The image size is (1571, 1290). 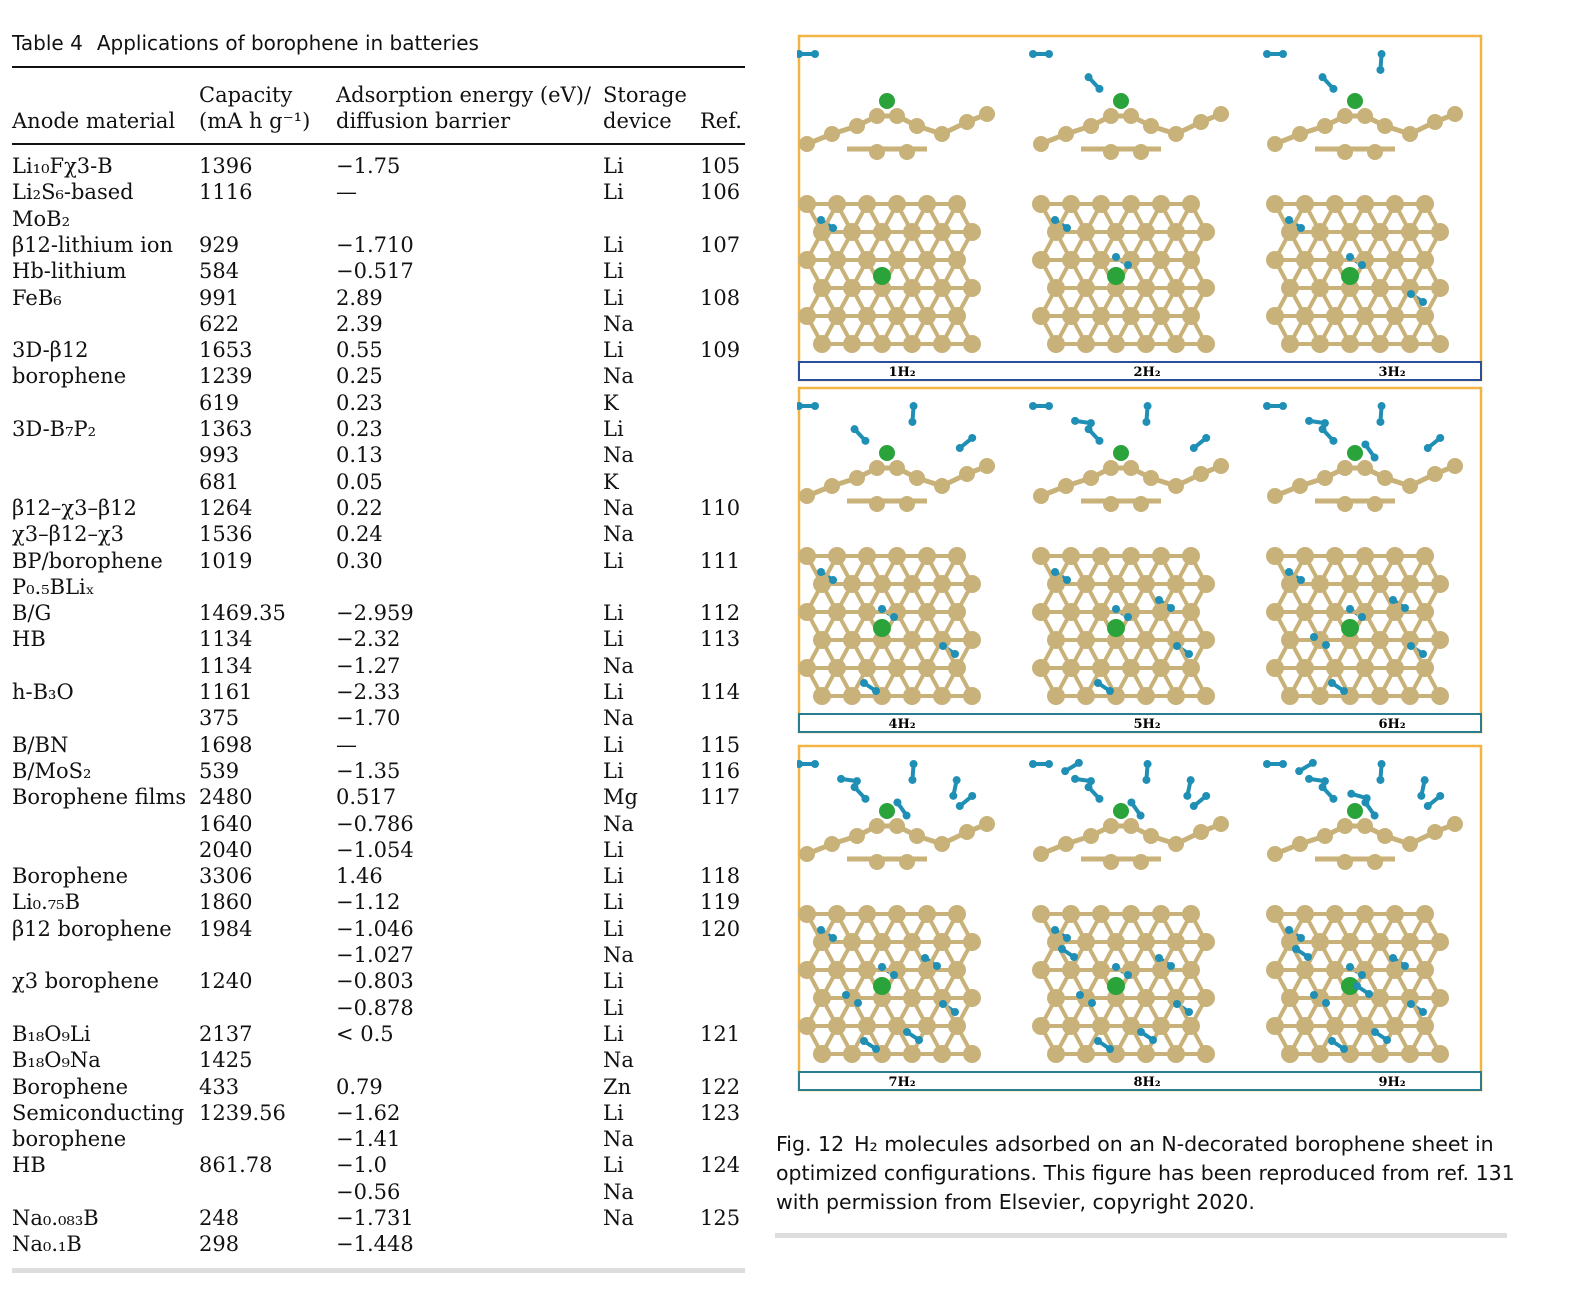 What do you see at coordinates (720, 797) in the screenshot?
I see `cell-ref: 117` at bounding box center [720, 797].